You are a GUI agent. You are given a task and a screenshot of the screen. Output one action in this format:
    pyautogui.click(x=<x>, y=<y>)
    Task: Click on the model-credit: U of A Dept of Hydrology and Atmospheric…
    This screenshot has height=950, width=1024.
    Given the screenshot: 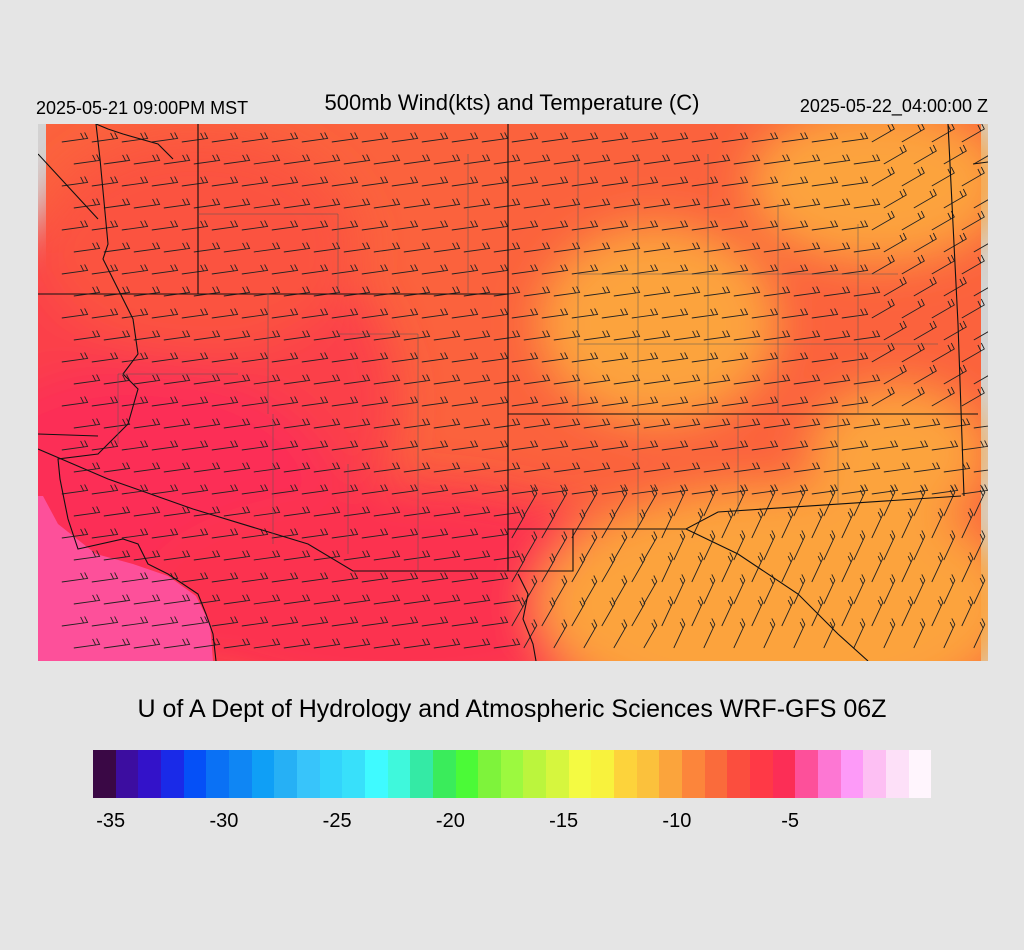 What is the action you would take?
    pyautogui.click(x=512, y=709)
    